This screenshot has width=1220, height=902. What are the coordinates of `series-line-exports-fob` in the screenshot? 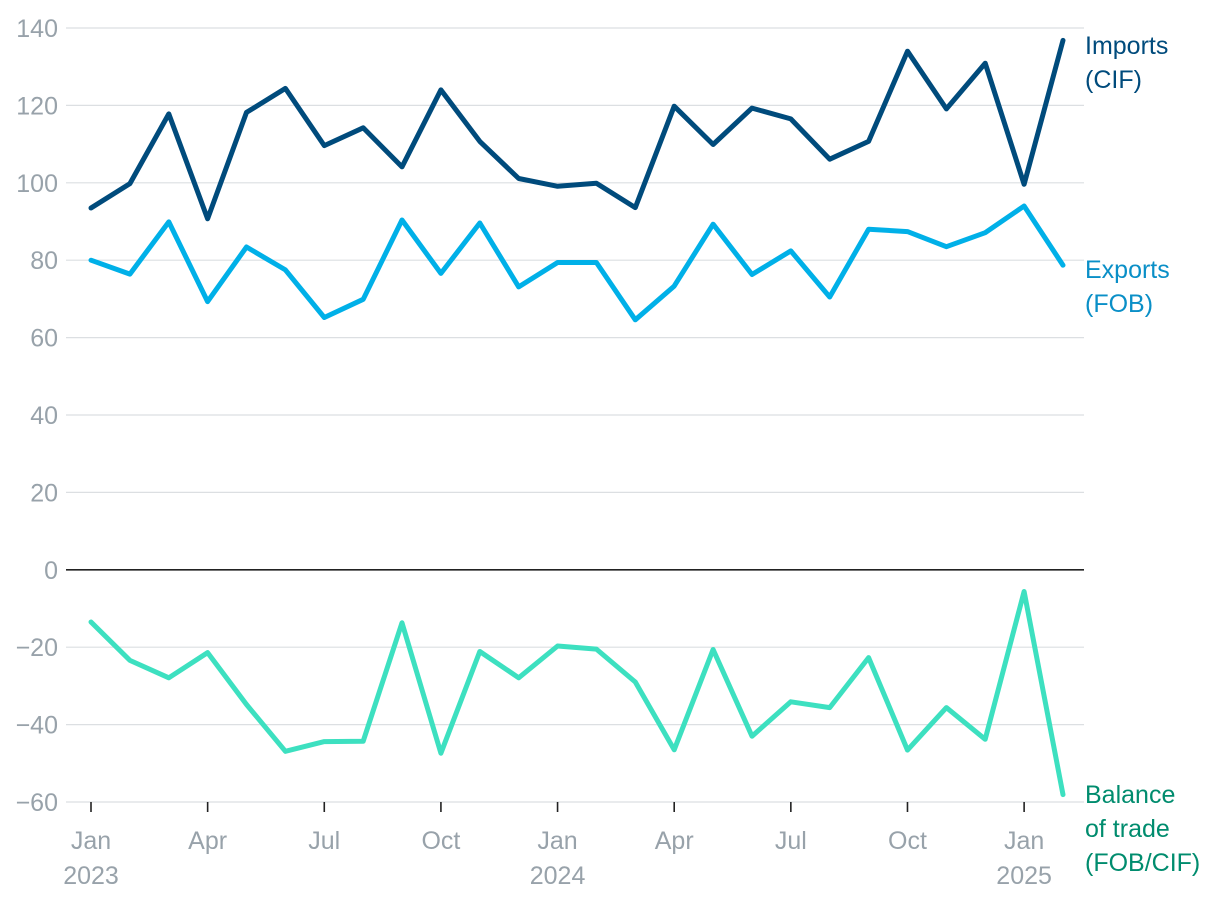 It's located at (577, 263).